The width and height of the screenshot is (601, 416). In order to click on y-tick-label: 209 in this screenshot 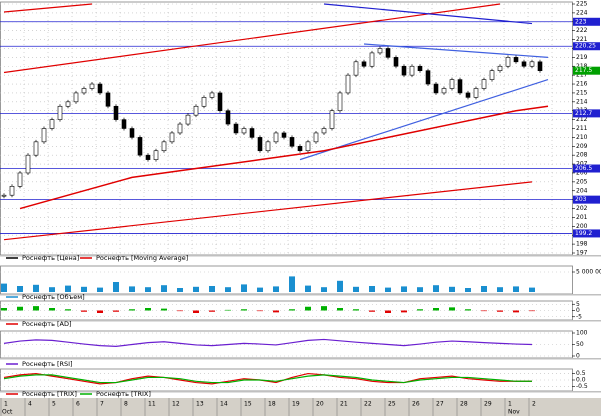, I will do `click(582, 146)`.